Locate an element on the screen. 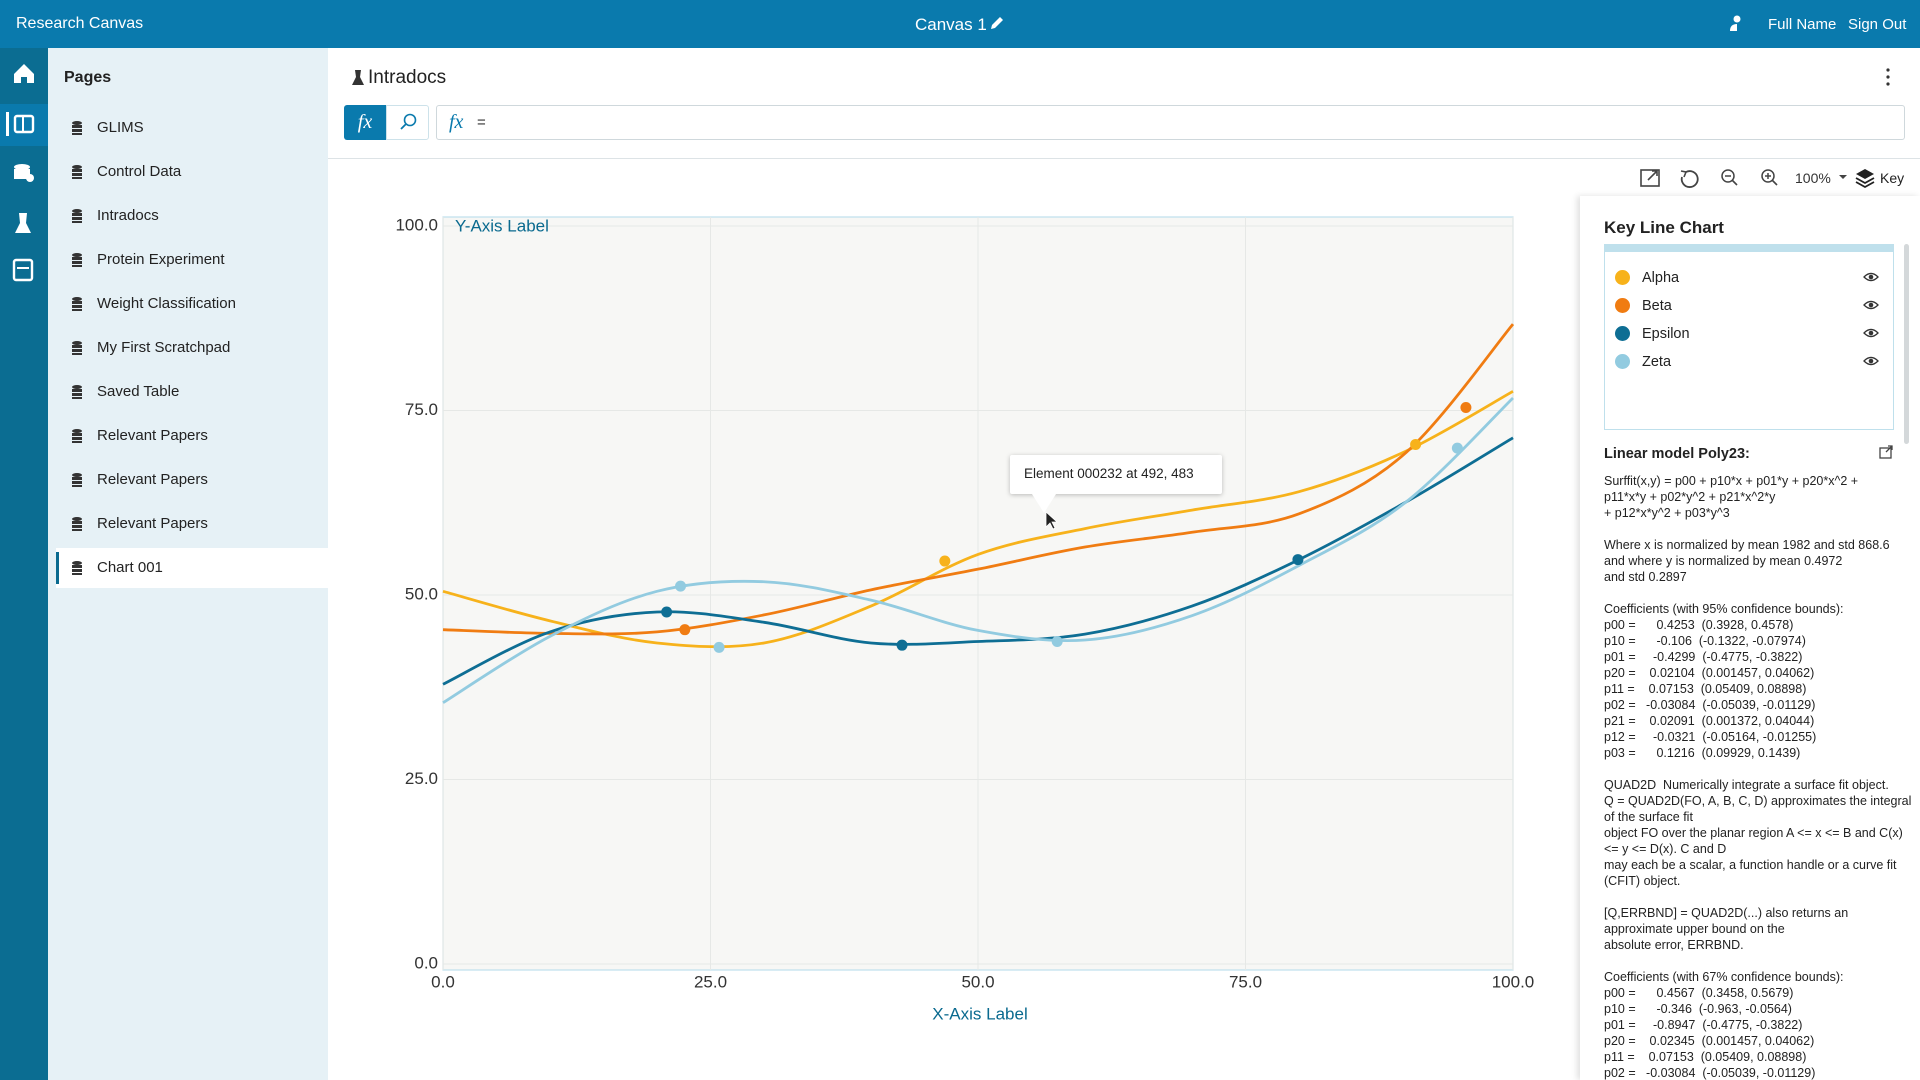 The width and height of the screenshot is (1920, 1080). sidebar-title: Pages is located at coordinates (88, 77).